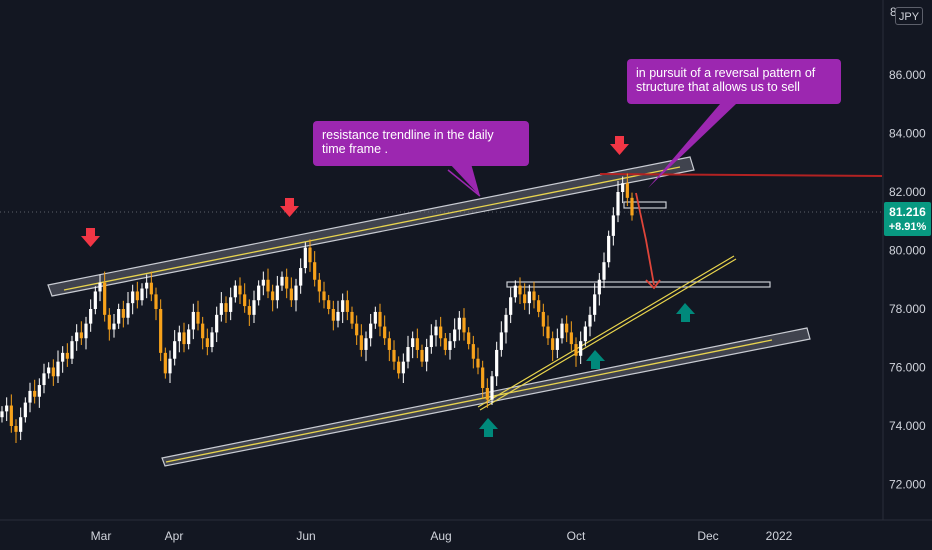 The height and width of the screenshot is (550, 932). Describe the element at coordinates (907, 134) in the screenshot. I see `price-tick-label: 84.000` at that location.